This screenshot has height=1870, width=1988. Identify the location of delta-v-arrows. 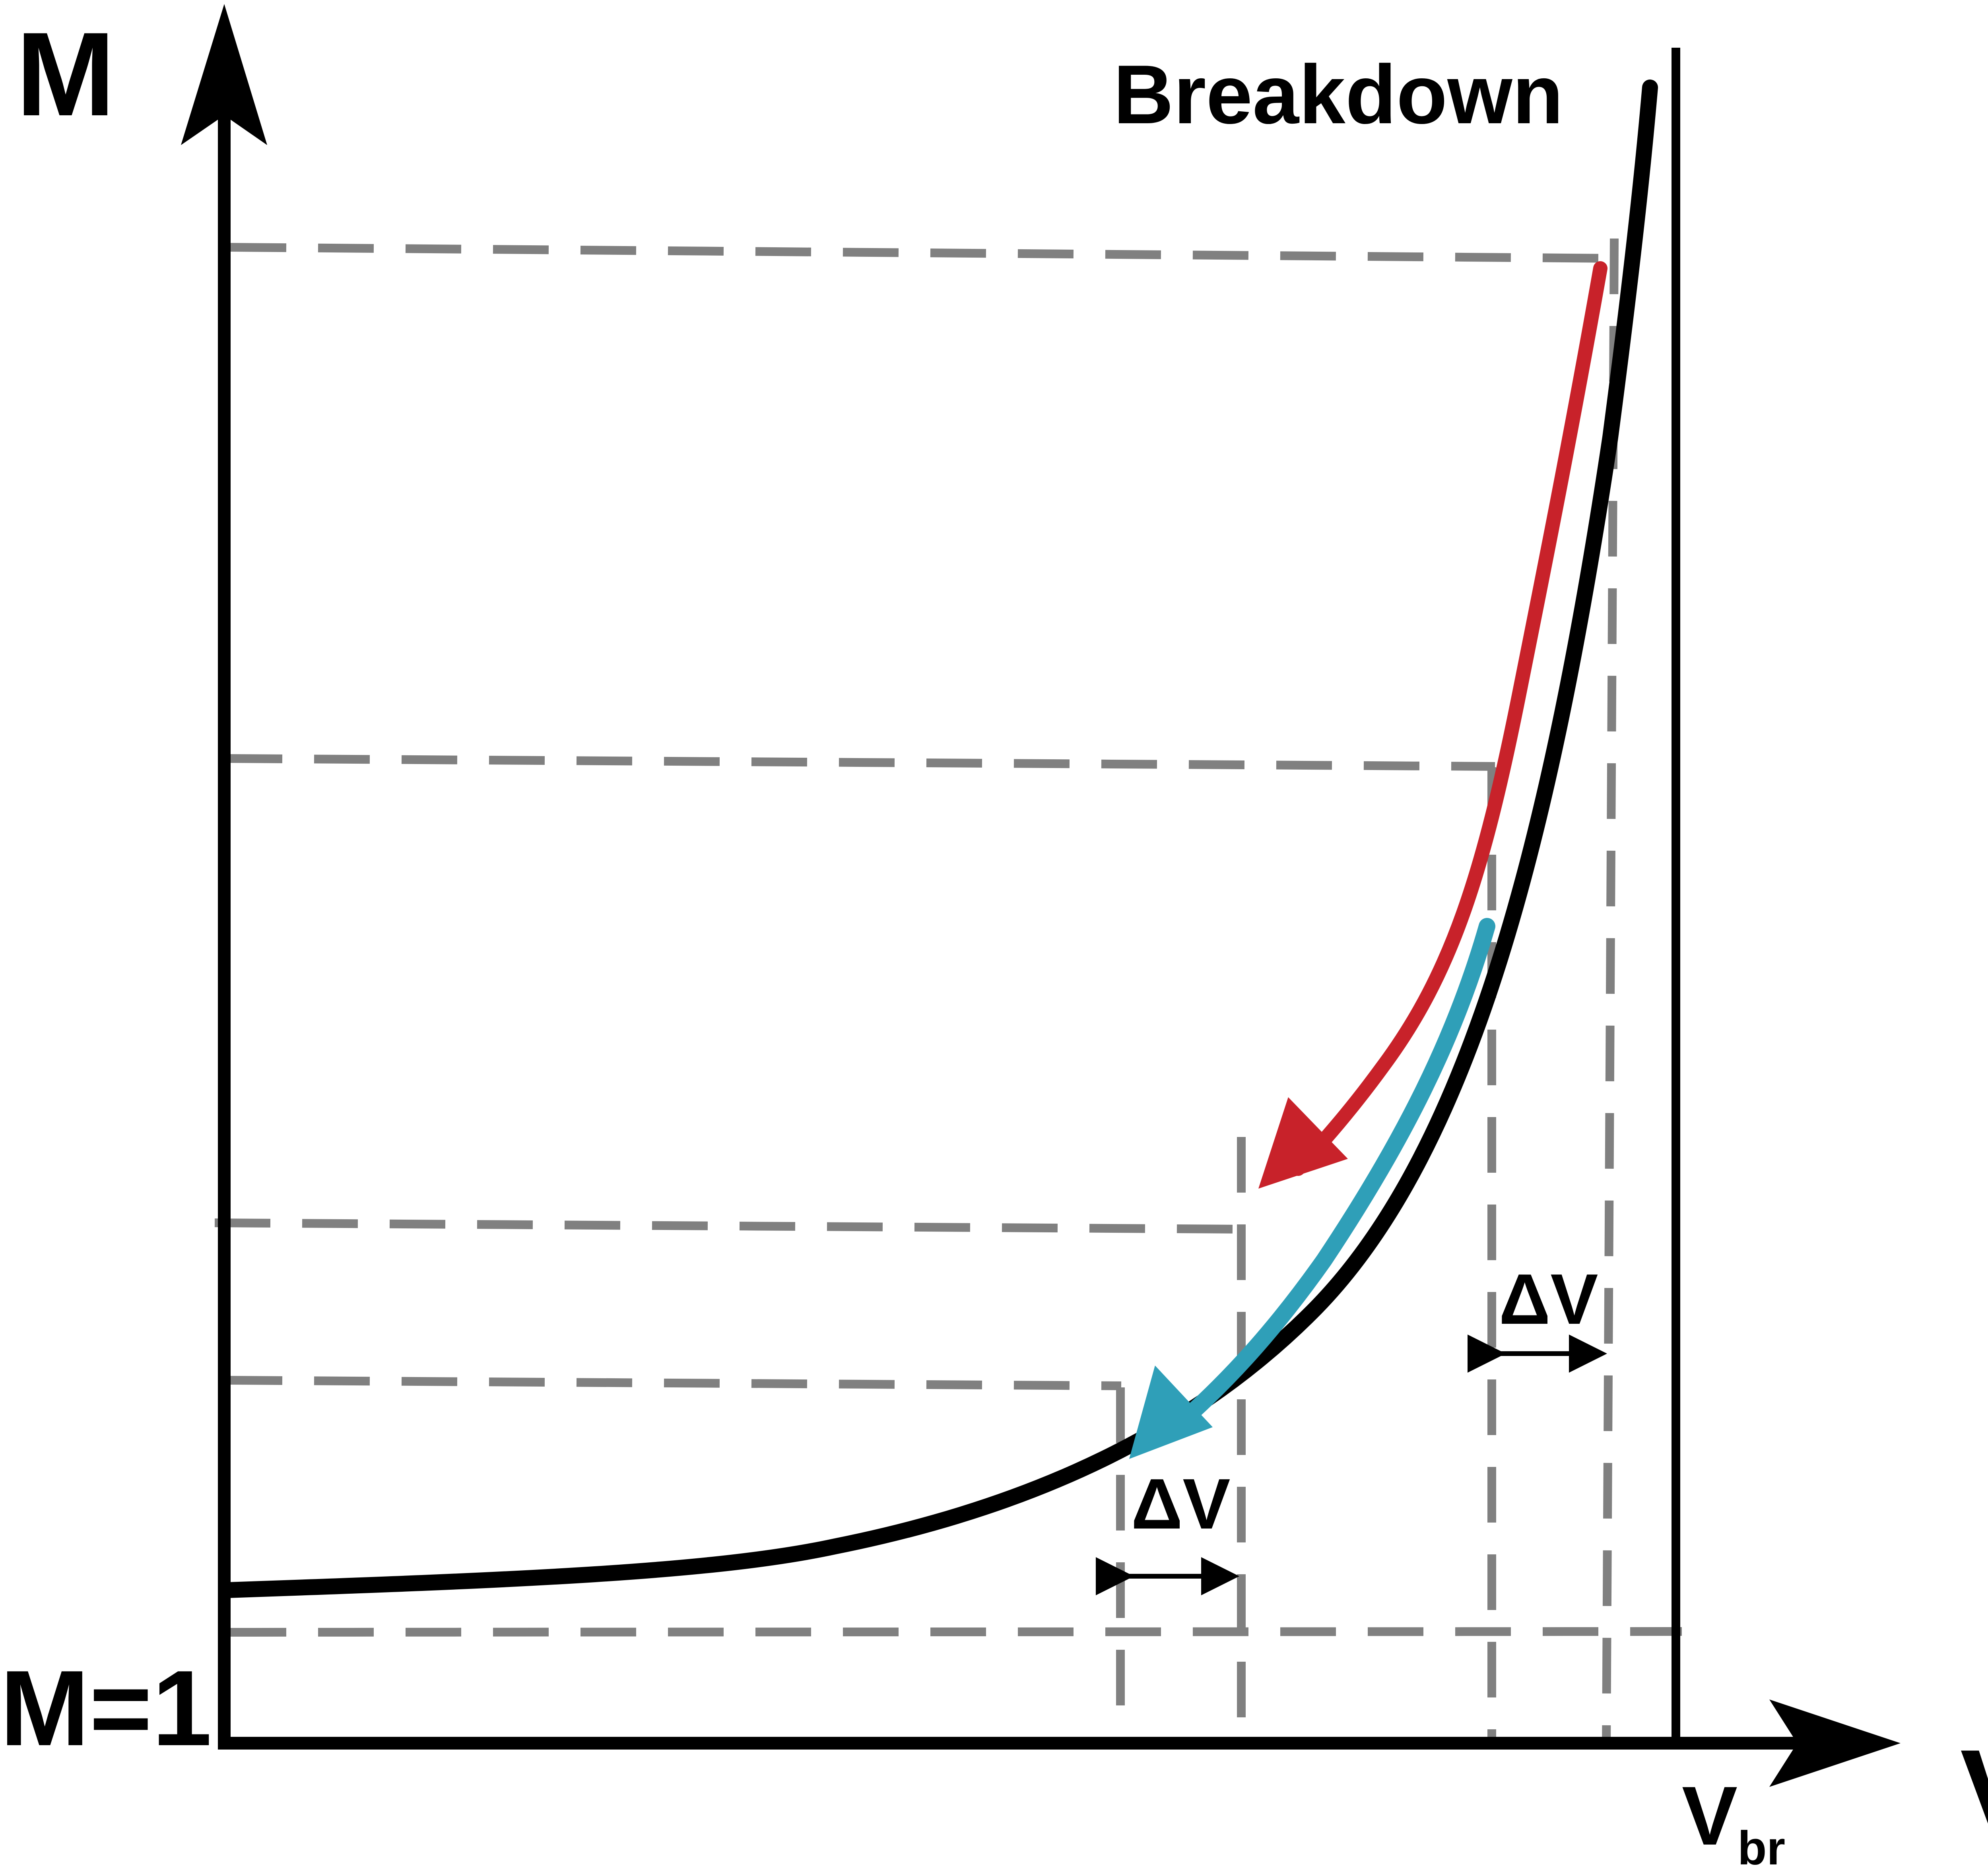
(1351, 1465).